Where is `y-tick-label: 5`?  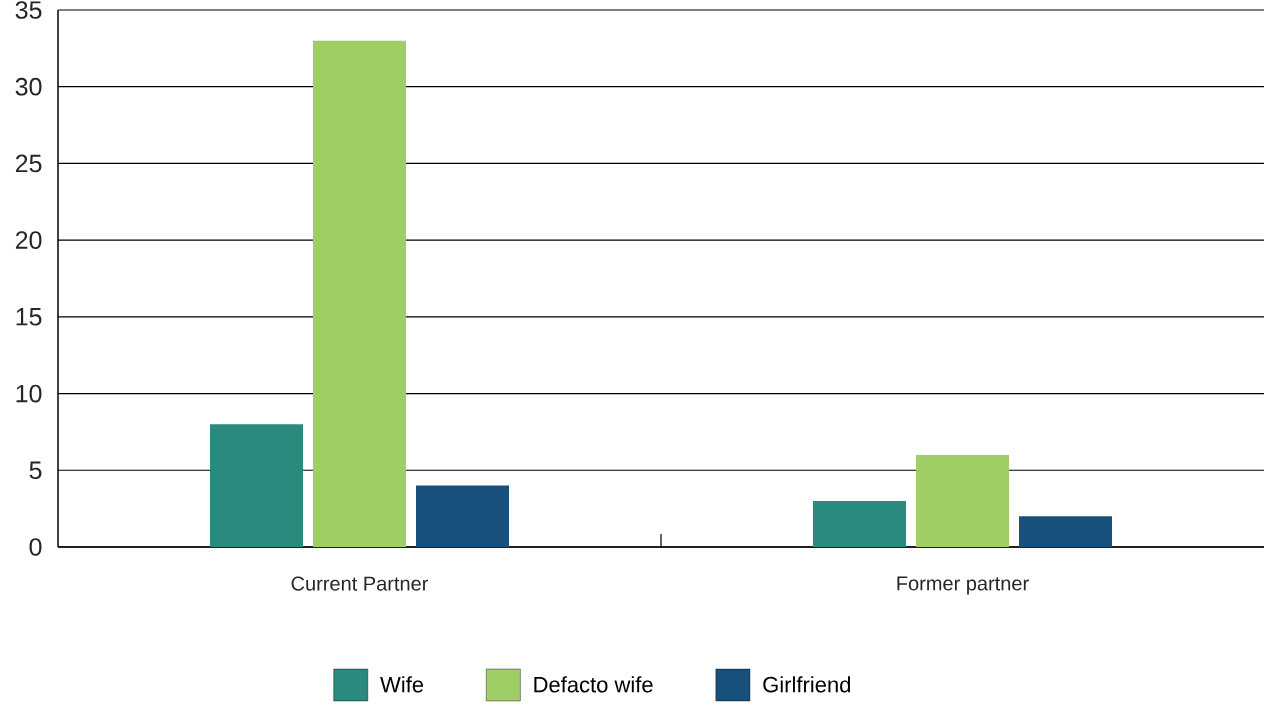
y-tick-label: 5 is located at coordinates (35, 470).